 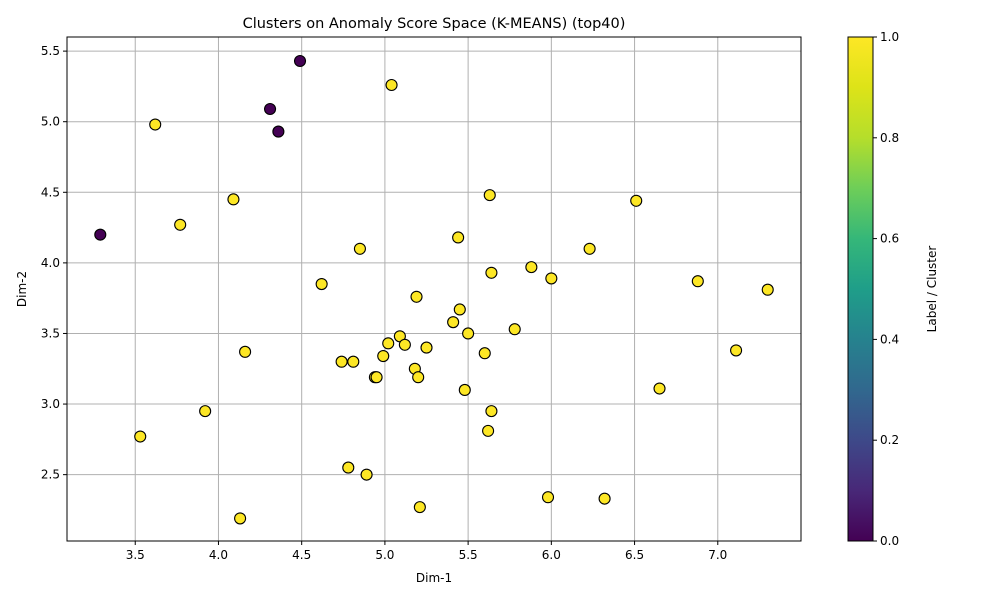 I want to click on x-tick-label: 5.5, so click(x=468, y=555).